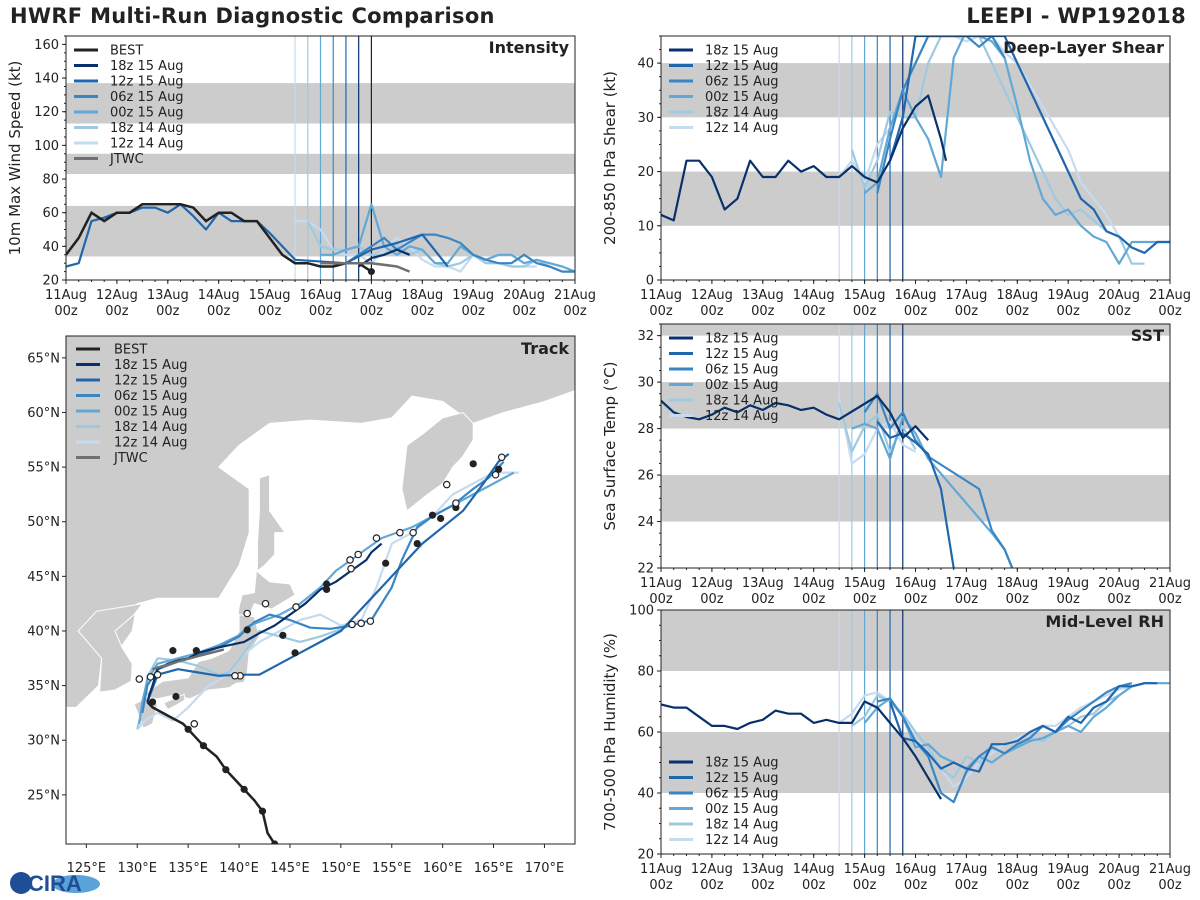 The image size is (1200, 900). I want to click on track-x-tick-label: 140°E, so click(239, 868).